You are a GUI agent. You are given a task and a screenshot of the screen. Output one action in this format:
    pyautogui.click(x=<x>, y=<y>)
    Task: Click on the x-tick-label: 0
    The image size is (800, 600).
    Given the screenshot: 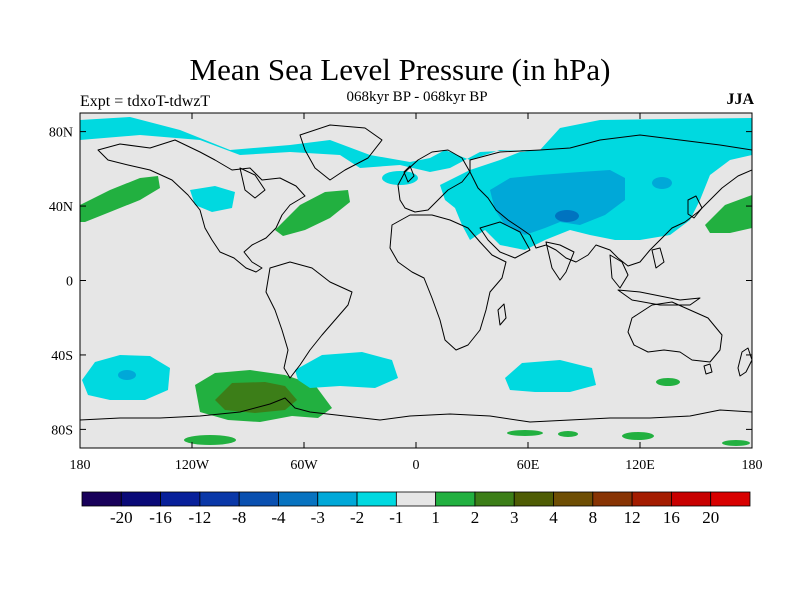 What is the action you would take?
    pyautogui.click(x=416, y=465)
    